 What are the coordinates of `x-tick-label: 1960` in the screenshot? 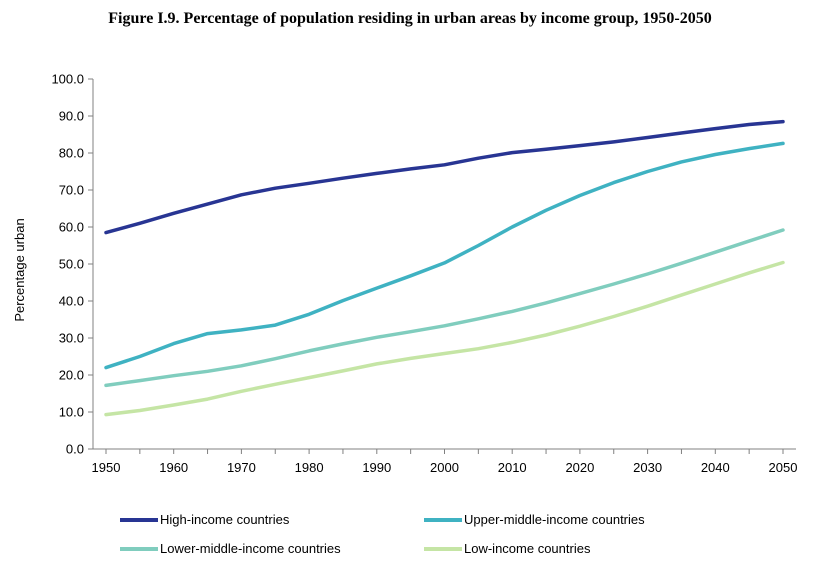 It's located at (173, 467).